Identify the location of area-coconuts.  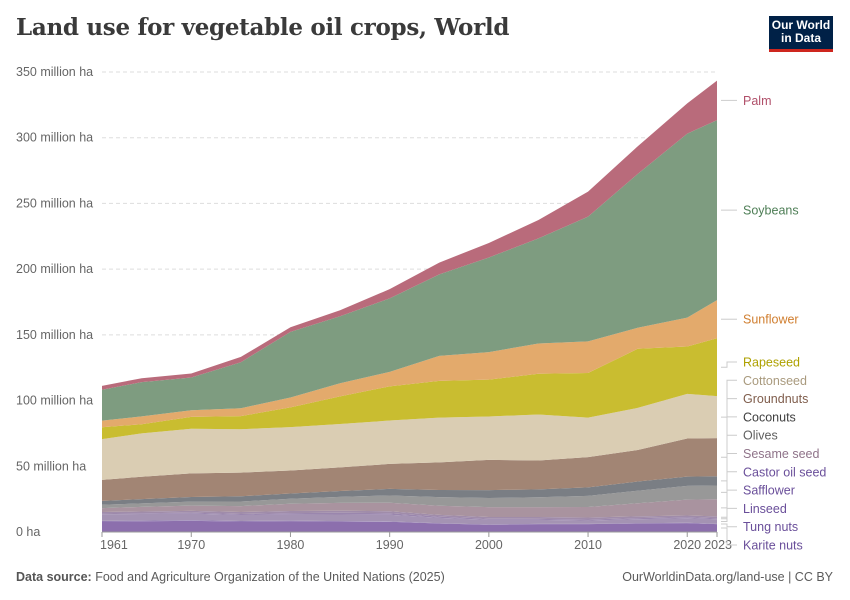
(409, 490).